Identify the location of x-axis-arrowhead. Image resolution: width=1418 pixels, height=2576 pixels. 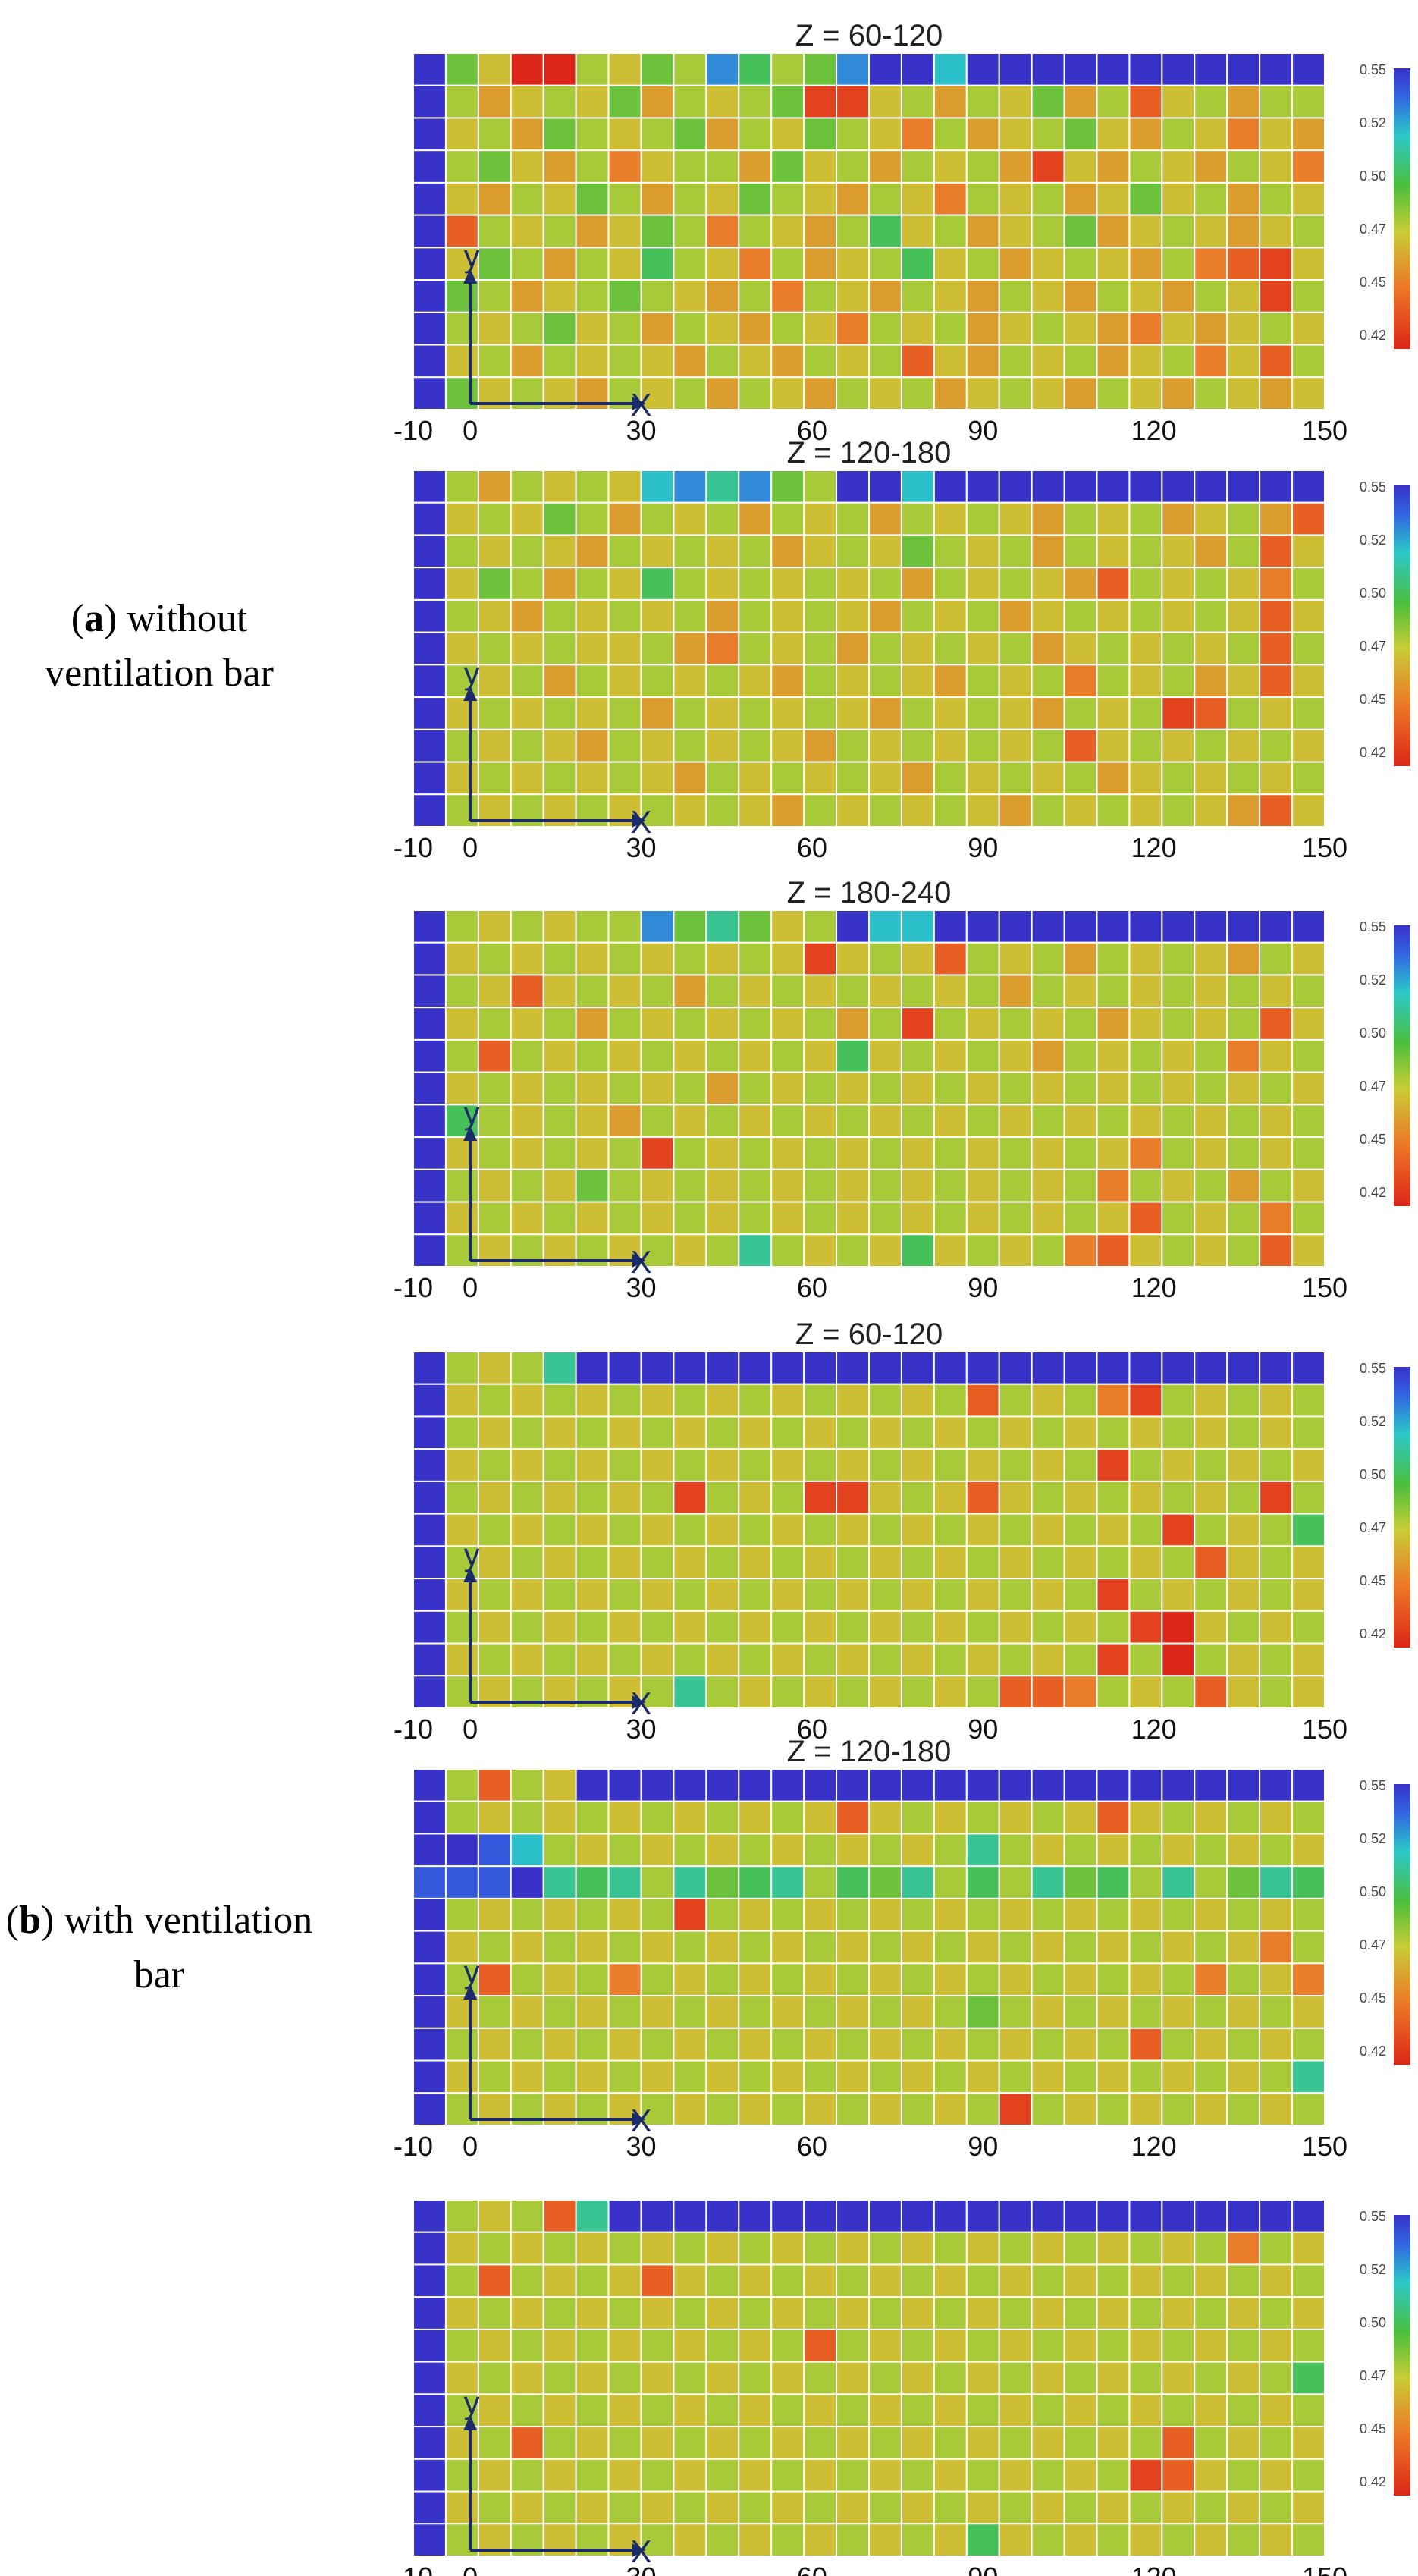
(639, 2550).